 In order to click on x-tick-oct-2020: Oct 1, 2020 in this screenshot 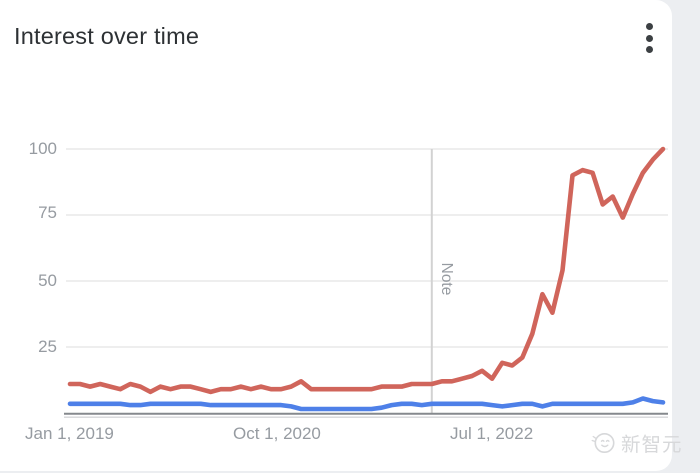, I will do `click(277, 433)`.